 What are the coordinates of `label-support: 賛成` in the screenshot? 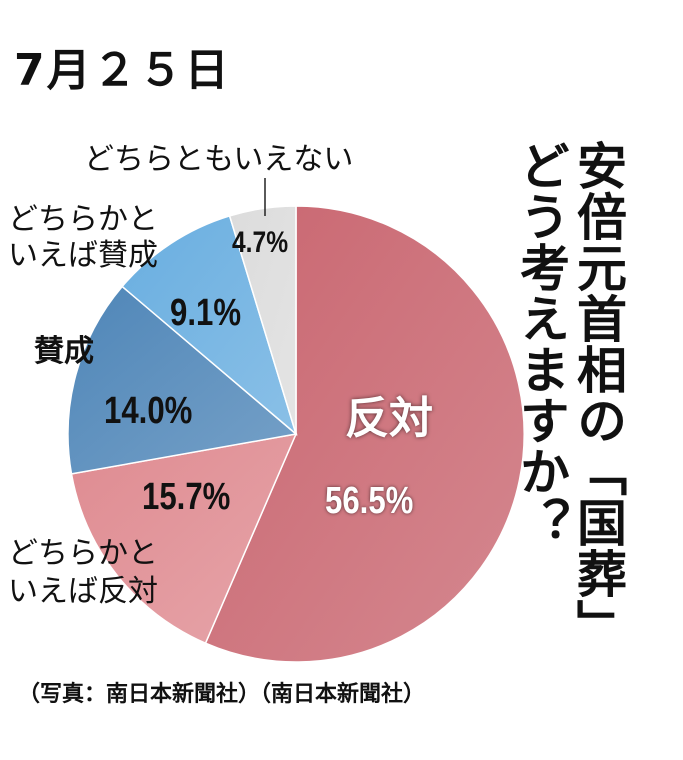 It's located at (64, 351).